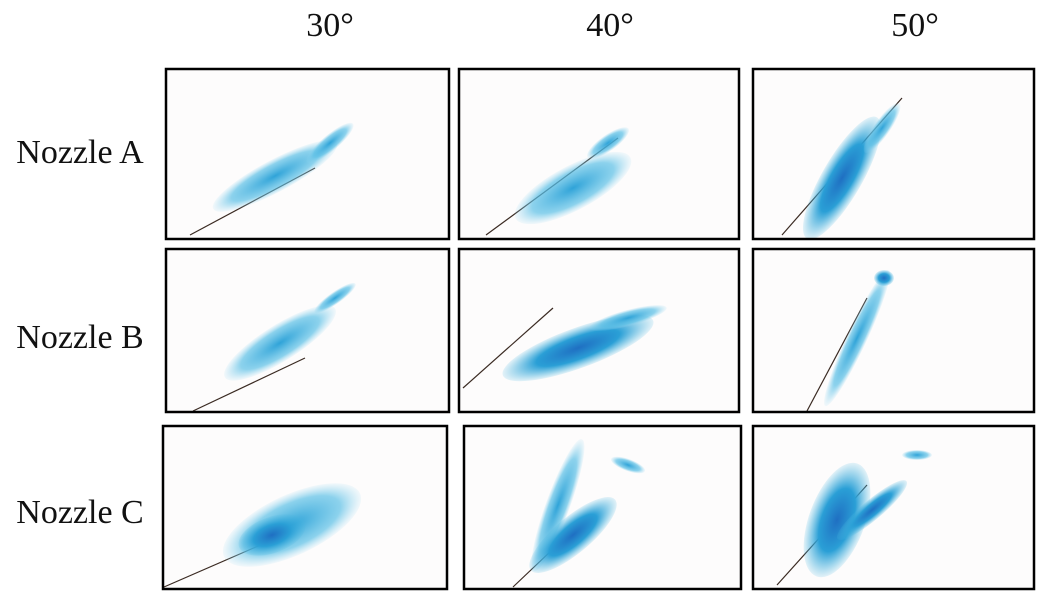 The width and height of the screenshot is (1042, 594). Describe the element at coordinates (79, 337) in the screenshot. I see `row-label: Nozzle B` at that location.